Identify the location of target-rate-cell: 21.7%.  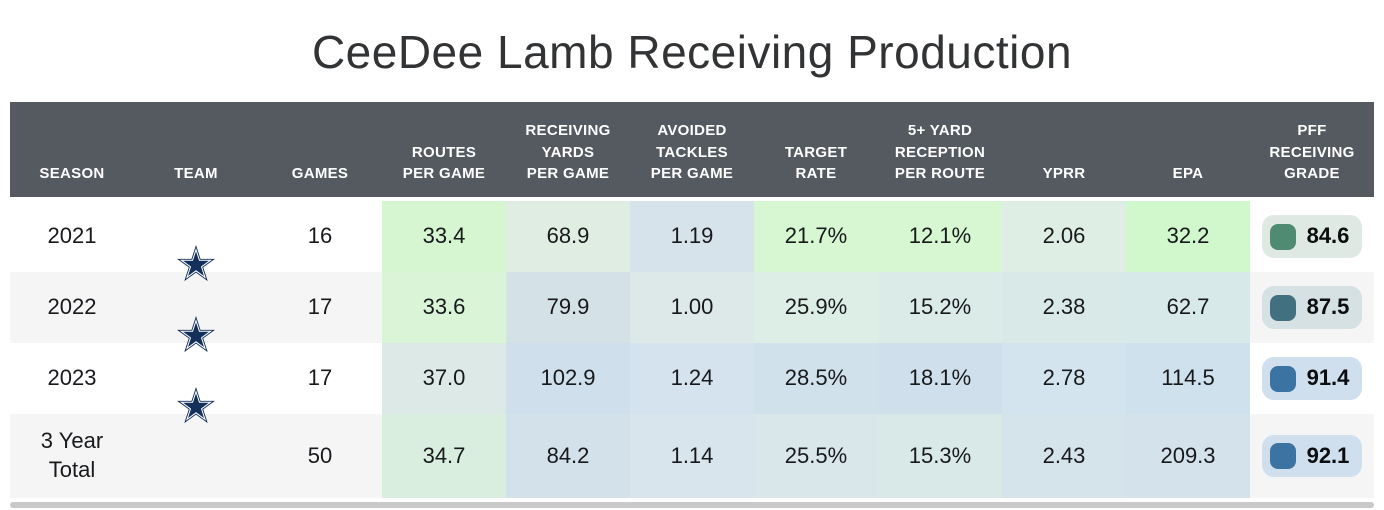
(816, 236).